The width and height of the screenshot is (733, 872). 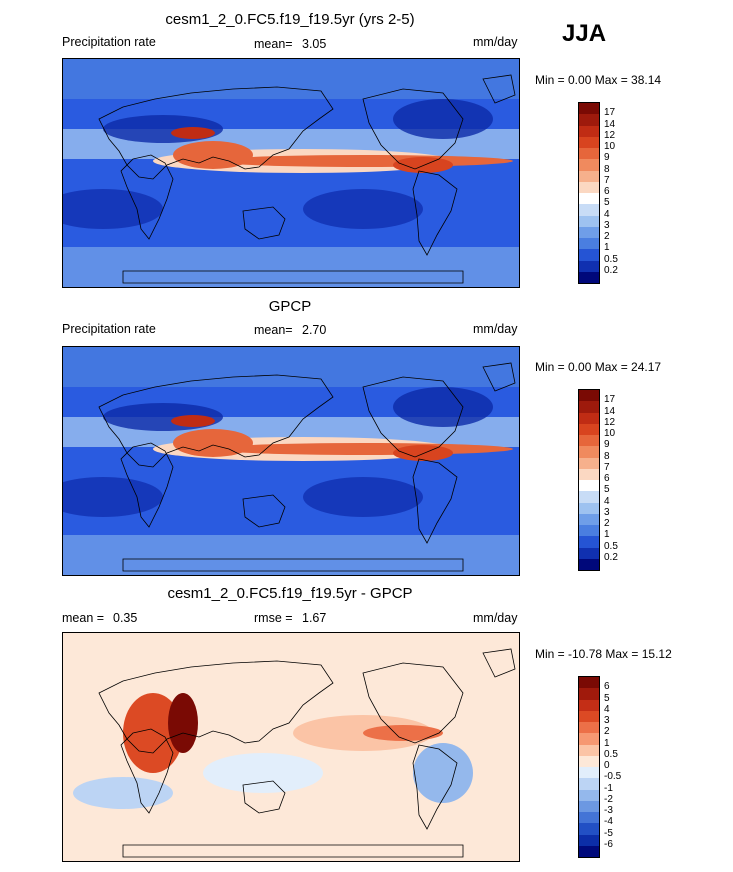 I want to click on panel1-mean-label: mean=, so click(x=273, y=44).